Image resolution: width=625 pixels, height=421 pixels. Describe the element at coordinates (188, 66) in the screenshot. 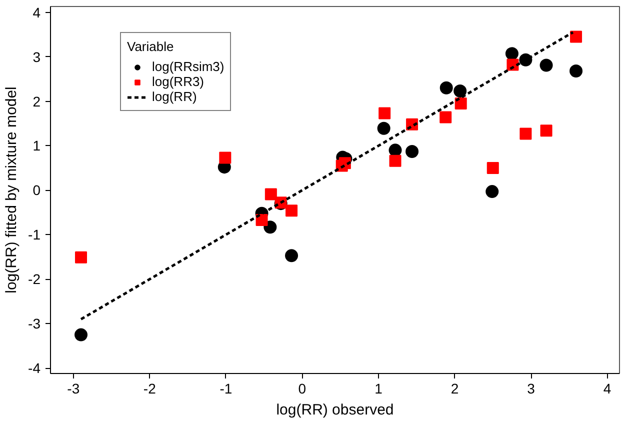

I see `legend-label: log(RRsim3)` at that location.